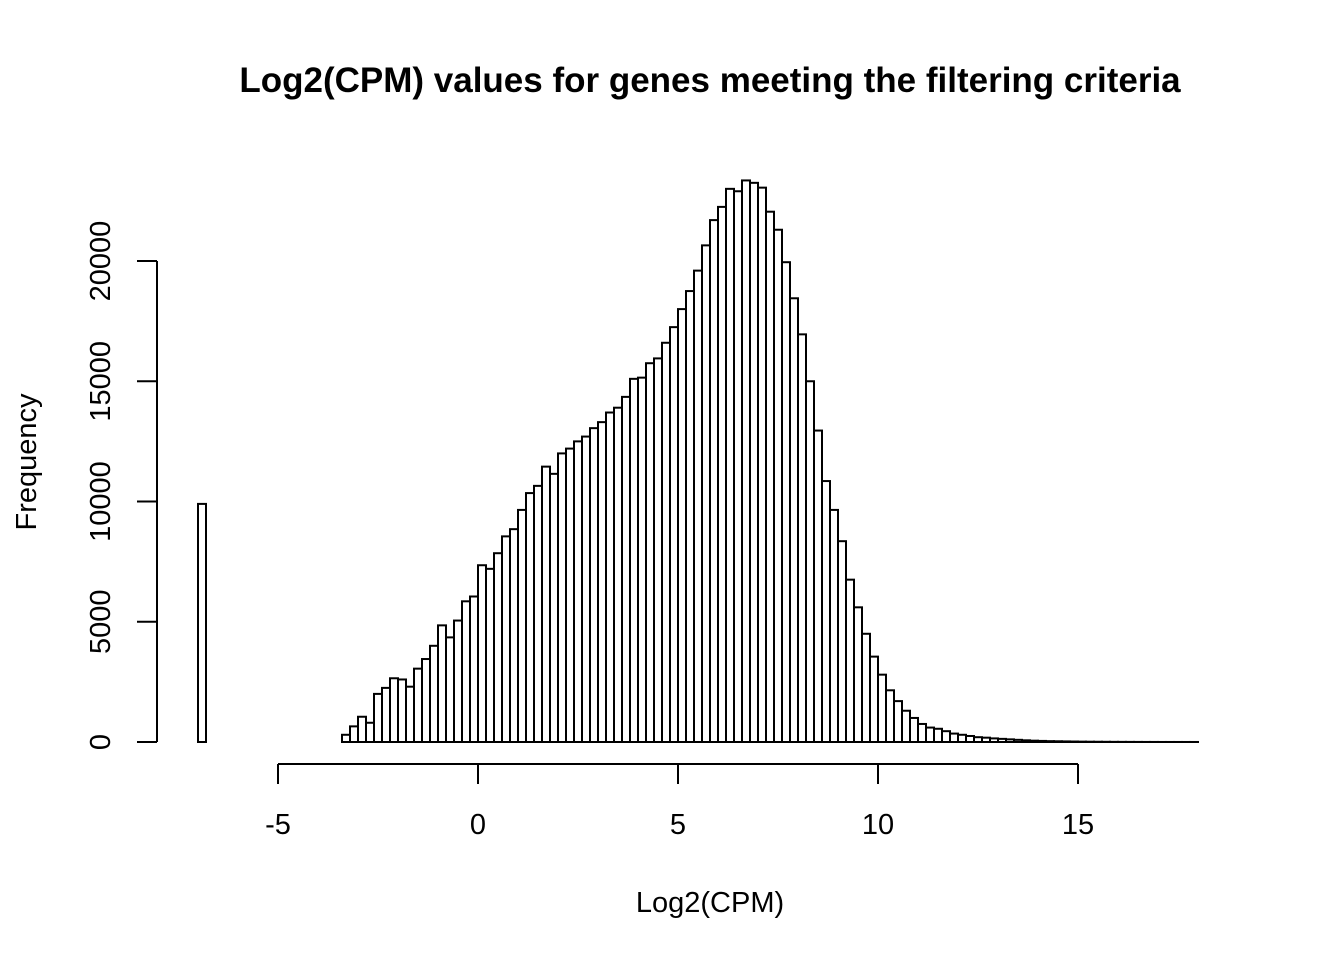 This screenshot has width=1344, height=960. Describe the element at coordinates (679, 802) in the screenshot. I see `x-axis: -5 0 5 10 15` at that location.